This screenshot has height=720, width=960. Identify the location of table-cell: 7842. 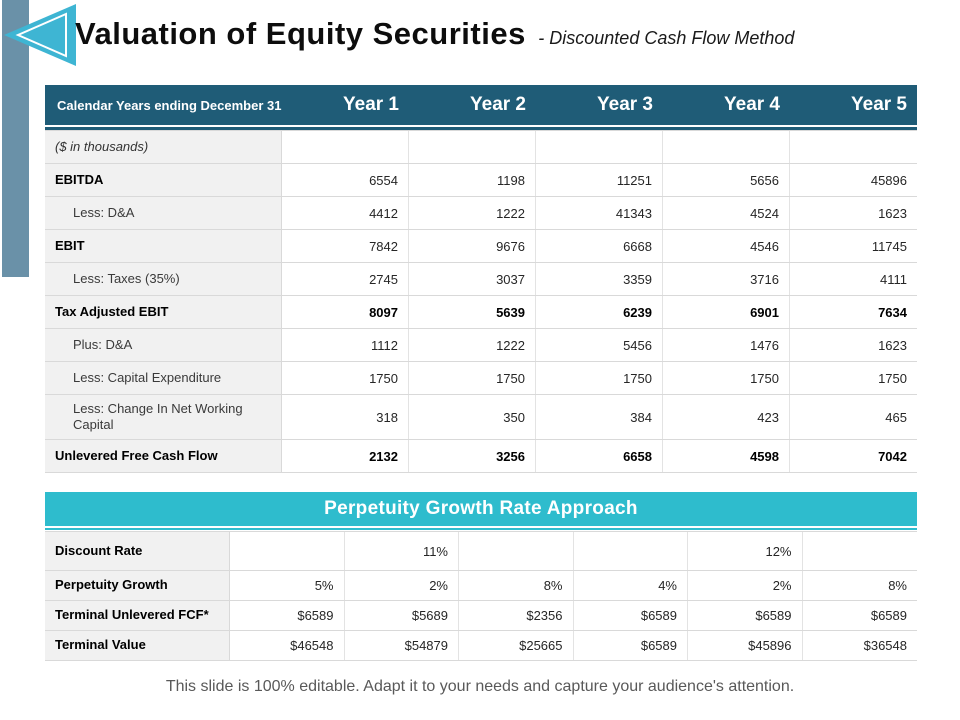
(345, 246).